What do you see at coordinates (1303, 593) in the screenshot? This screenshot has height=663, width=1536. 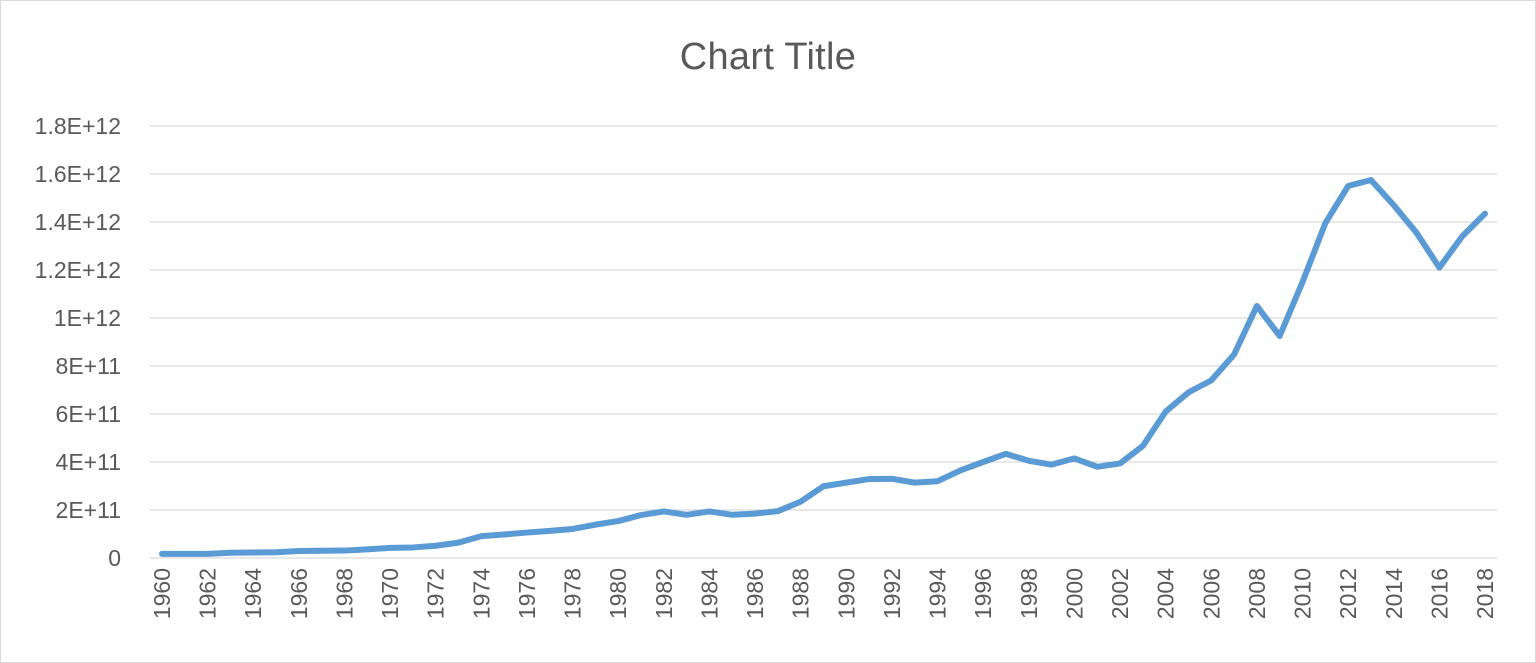 I see `x-tick-label: 2010` at bounding box center [1303, 593].